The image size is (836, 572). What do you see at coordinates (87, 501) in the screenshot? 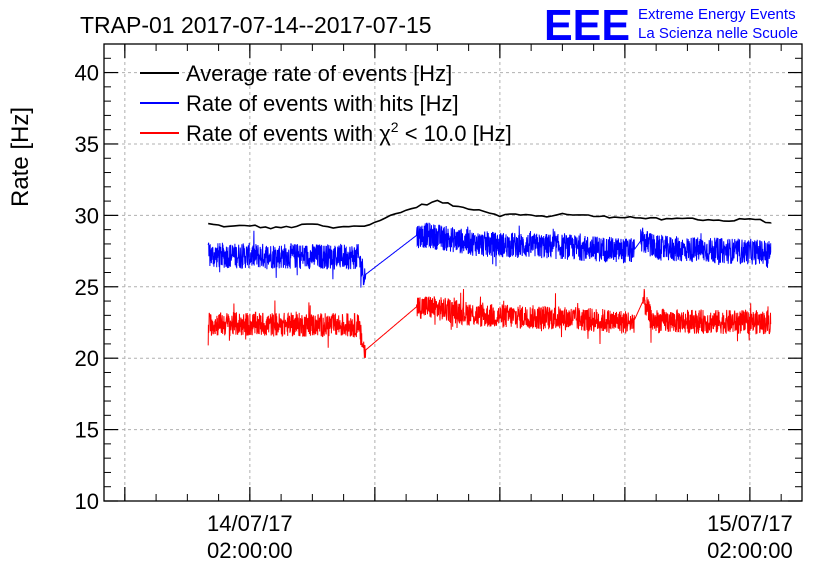
I see `y-tick-label: 10` at bounding box center [87, 501].